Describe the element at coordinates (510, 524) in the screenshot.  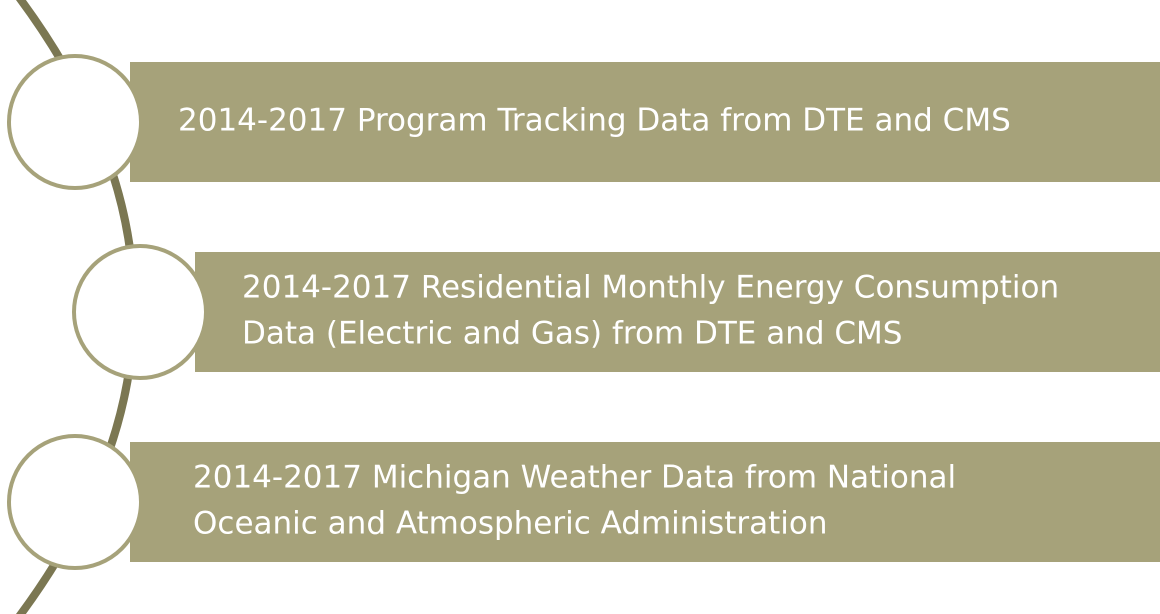
I see `item-text: Oceanic and Atmospheric Administration` at that location.